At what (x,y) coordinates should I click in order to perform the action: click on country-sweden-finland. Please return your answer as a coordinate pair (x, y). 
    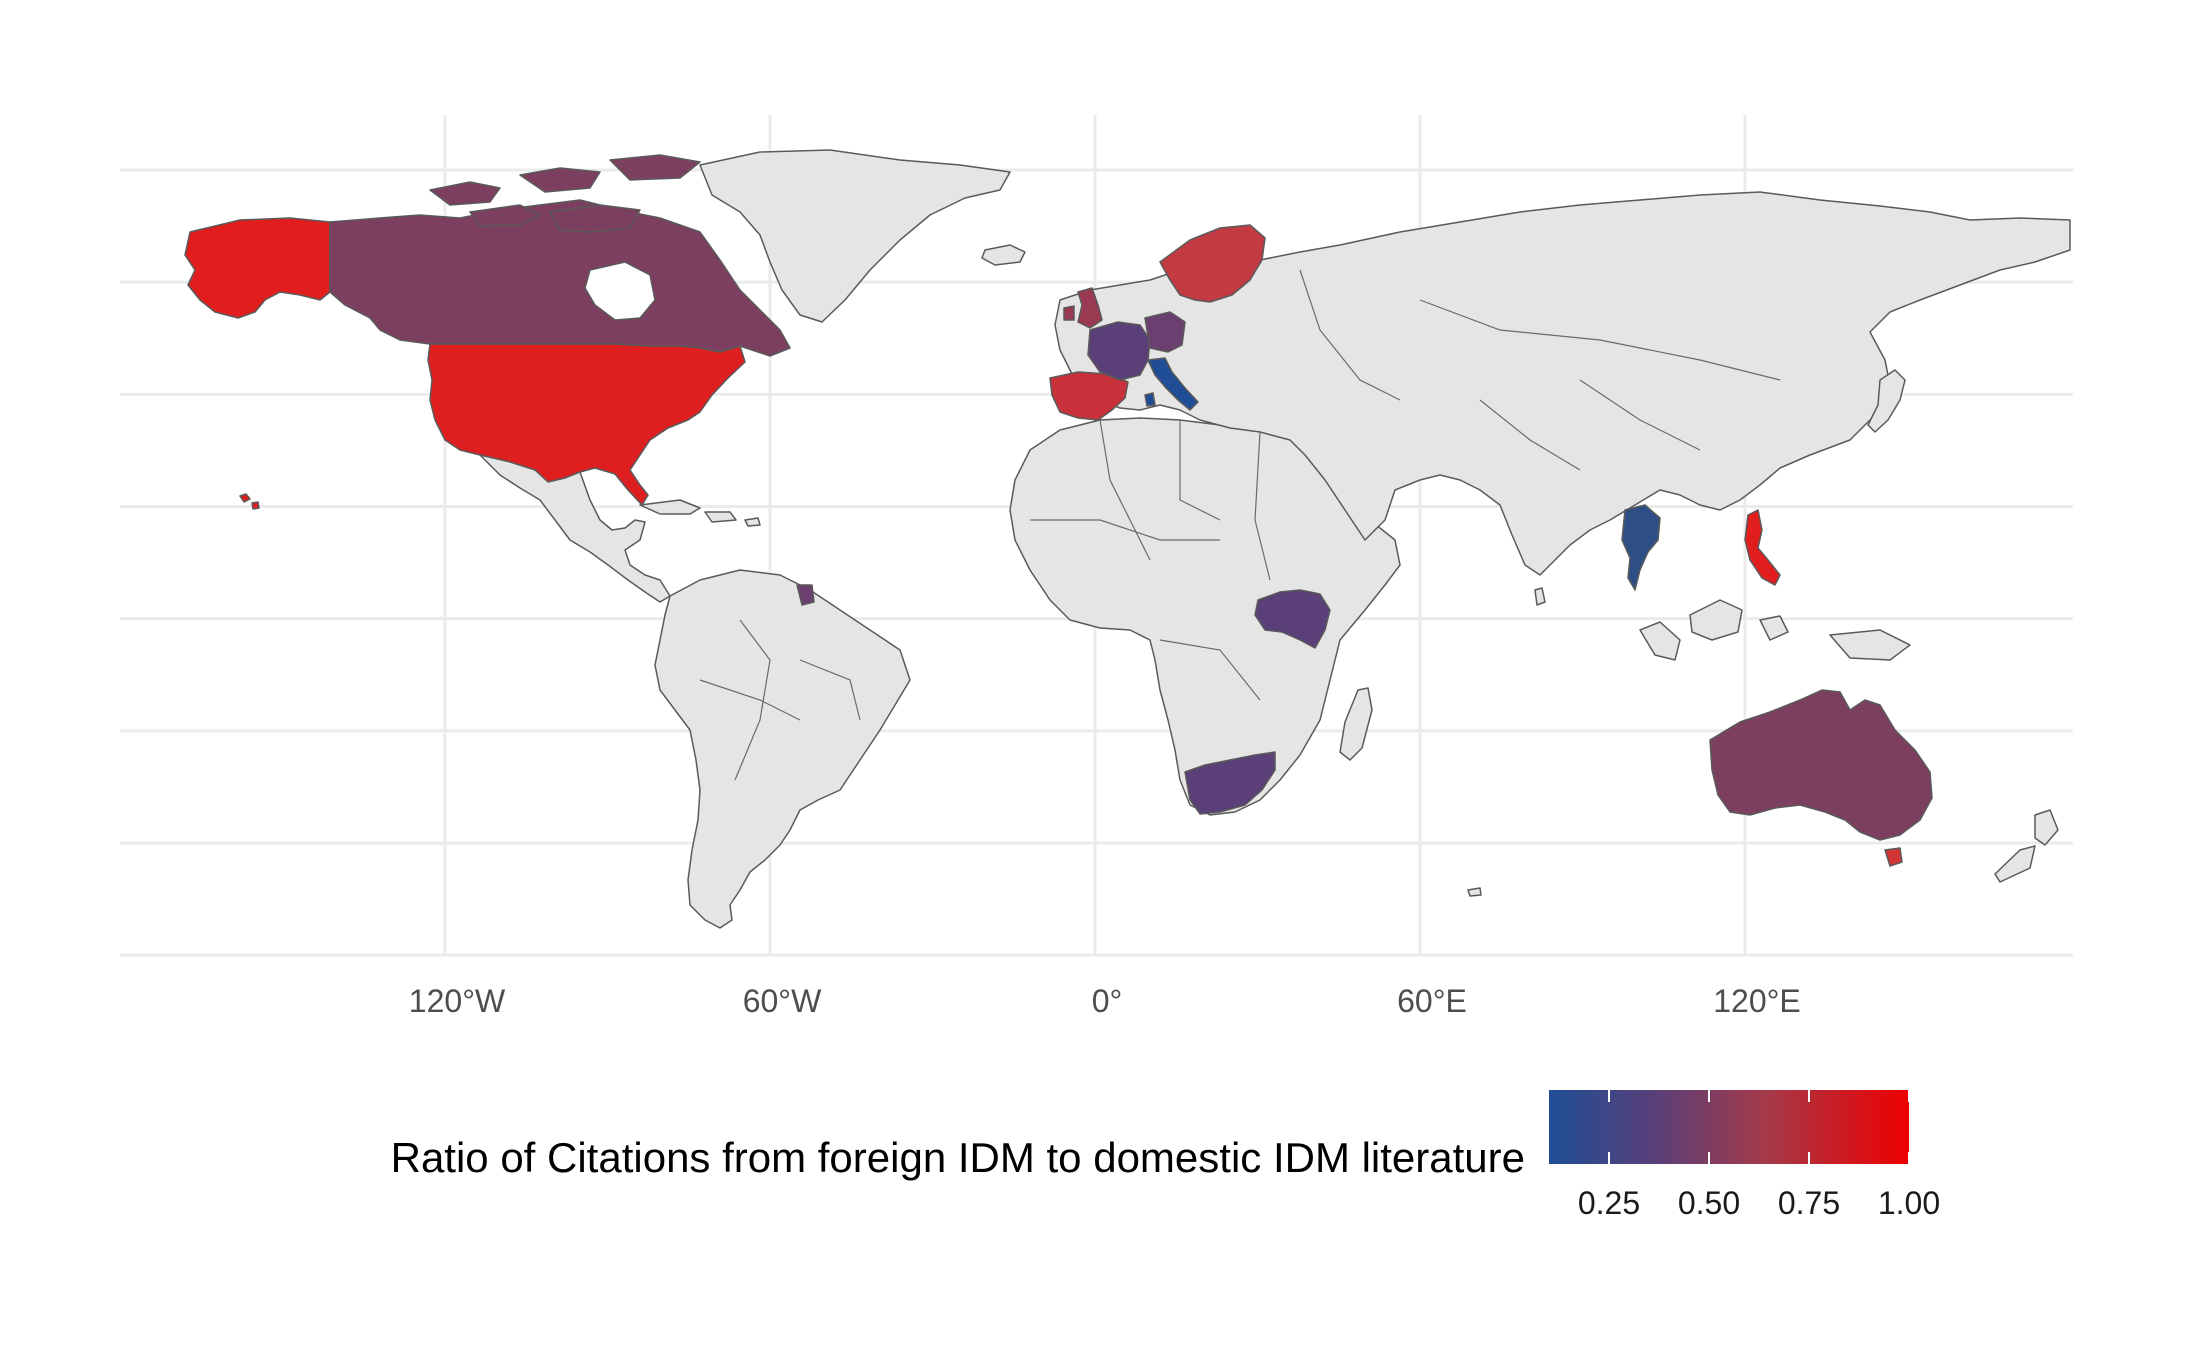
    Looking at the image, I should click on (1212, 263).